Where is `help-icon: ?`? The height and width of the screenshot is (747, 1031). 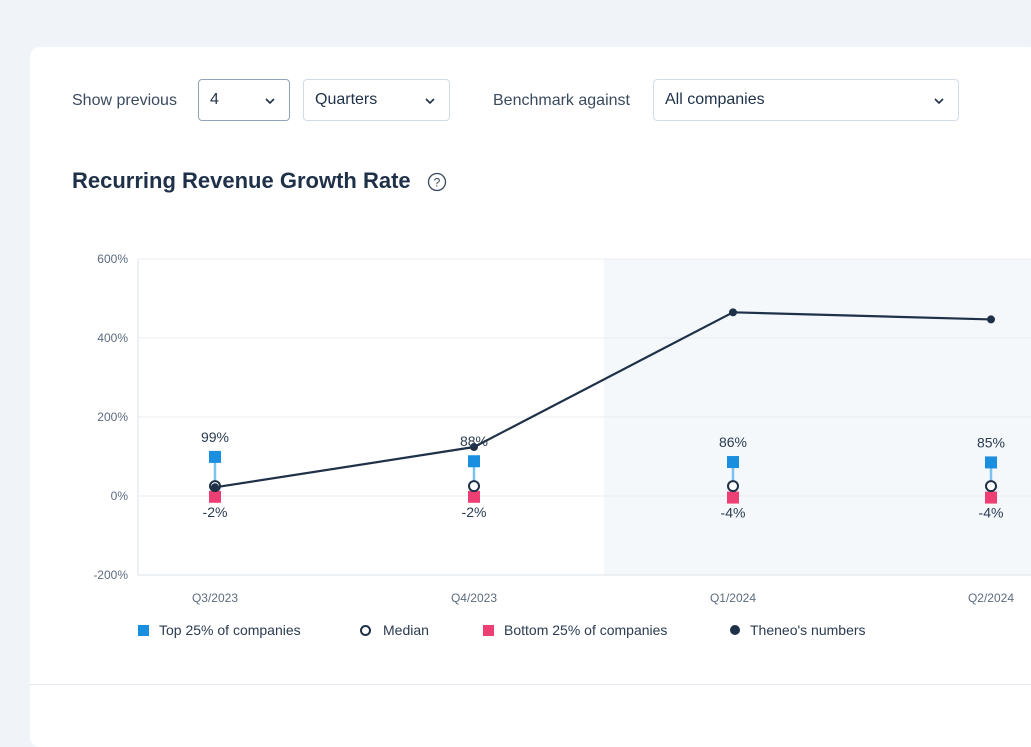
help-icon: ? is located at coordinates (437, 182).